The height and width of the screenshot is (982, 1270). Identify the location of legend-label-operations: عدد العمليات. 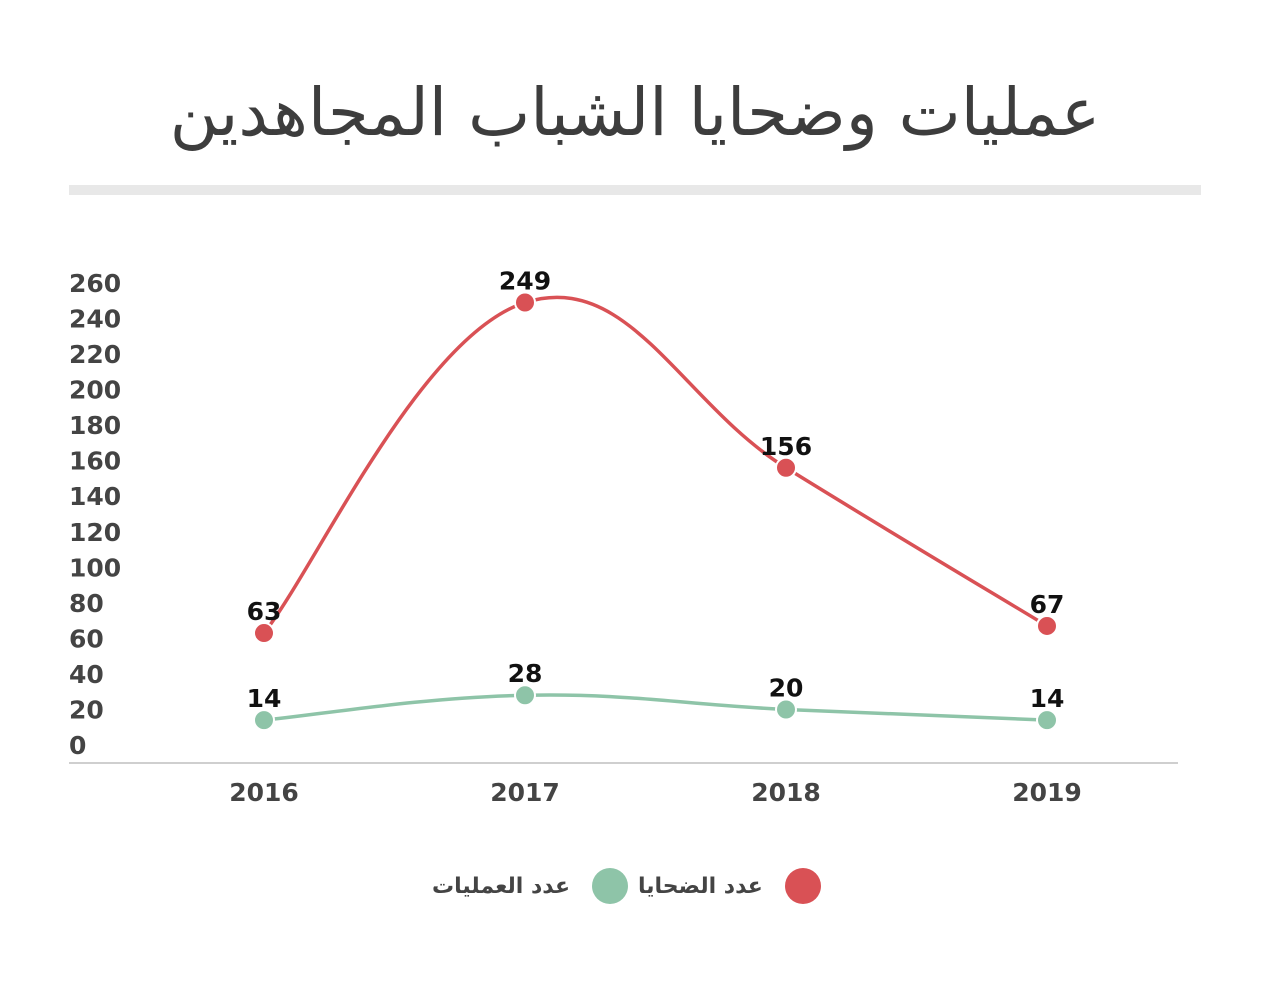
(501, 886).